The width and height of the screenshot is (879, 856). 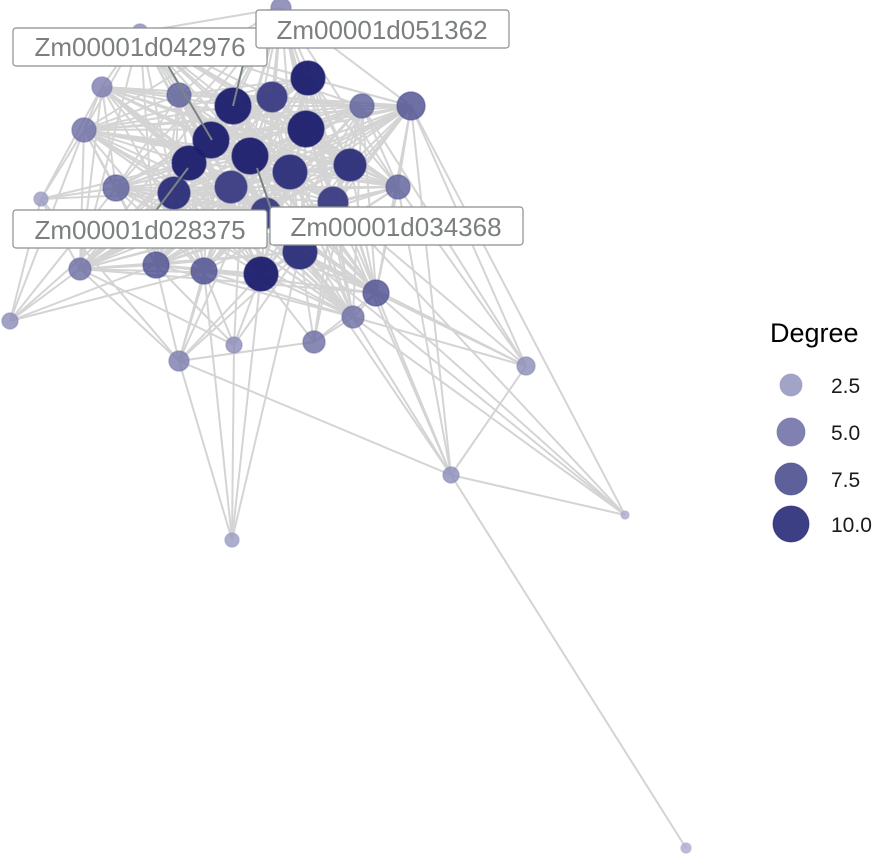 I want to click on gene-label: Zm00001d034368, so click(x=396, y=226).